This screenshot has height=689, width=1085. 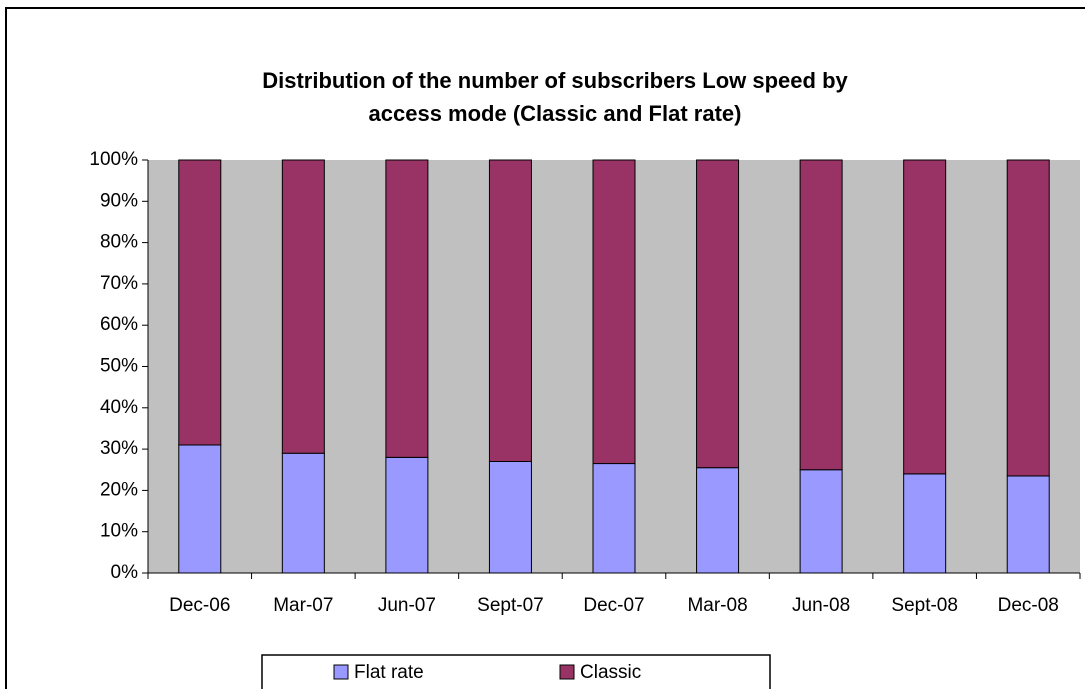 What do you see at coordinates (1028, 605) in the screenshot?
I see `x-tick-label: Dec-08` at bounding box center [1028, 605].